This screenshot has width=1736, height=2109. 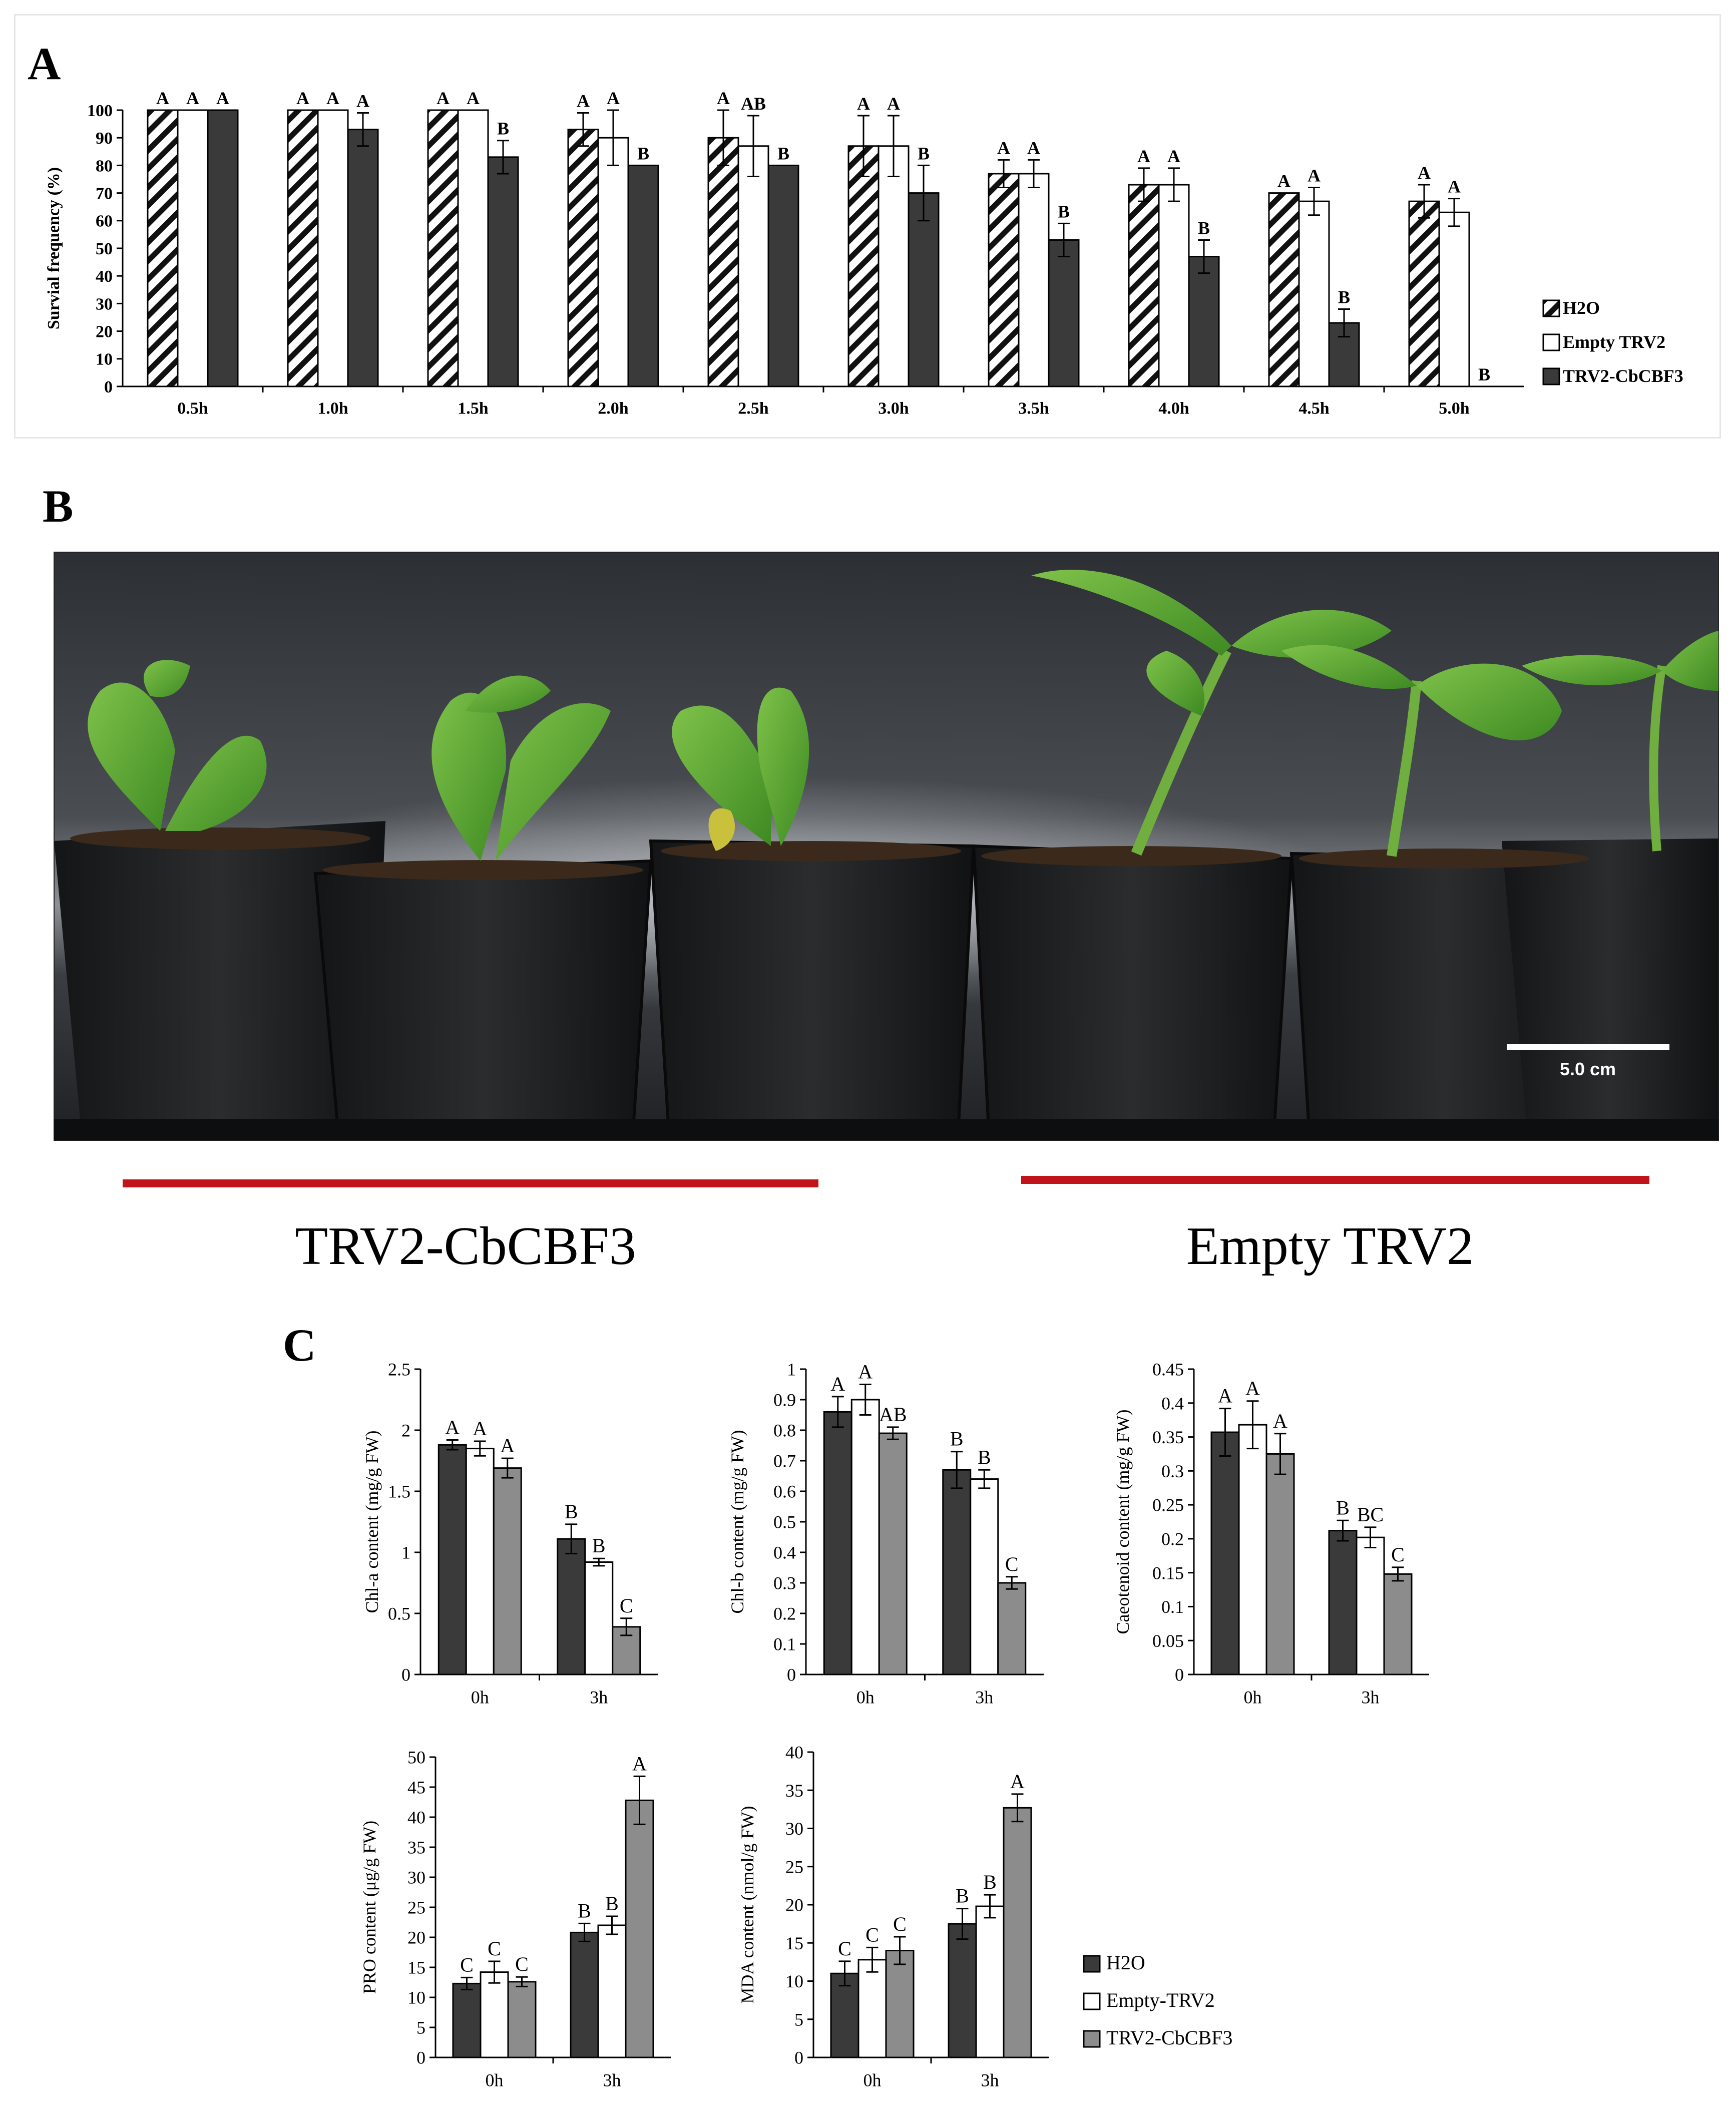 What do you see at coordinates (1374, 713) in the screenshot?
I see `healthy-plants` at bounding box center [1374, 713].